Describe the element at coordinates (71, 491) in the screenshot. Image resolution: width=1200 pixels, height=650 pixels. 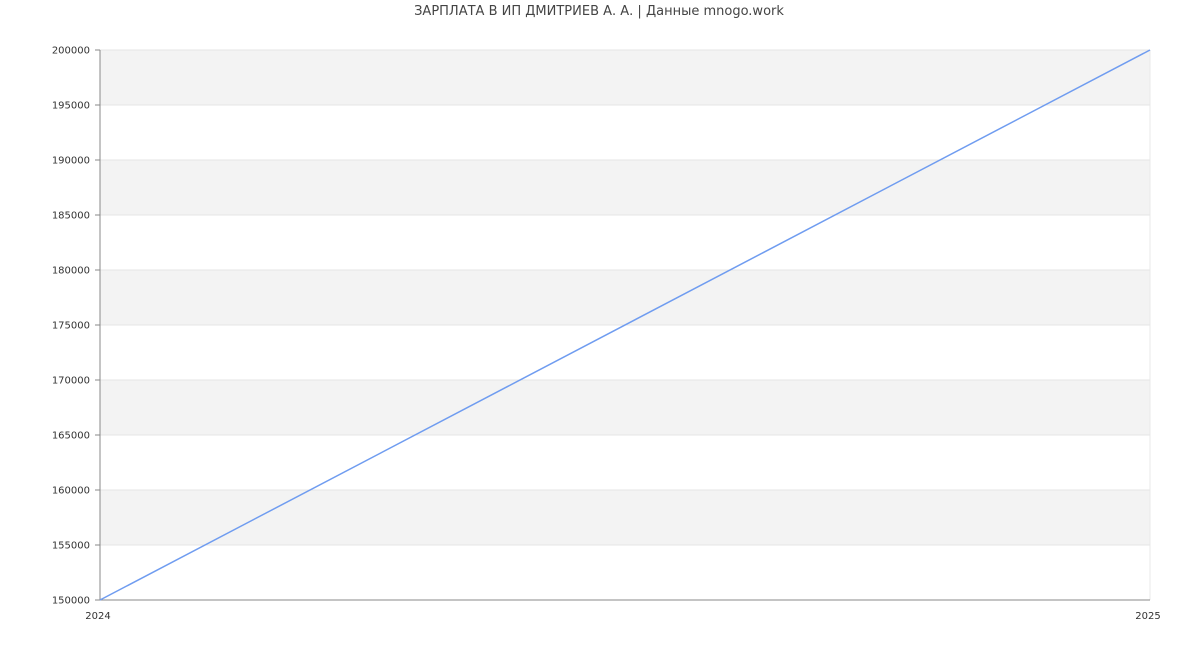
I see `y-tick-label: 160000` at that location.